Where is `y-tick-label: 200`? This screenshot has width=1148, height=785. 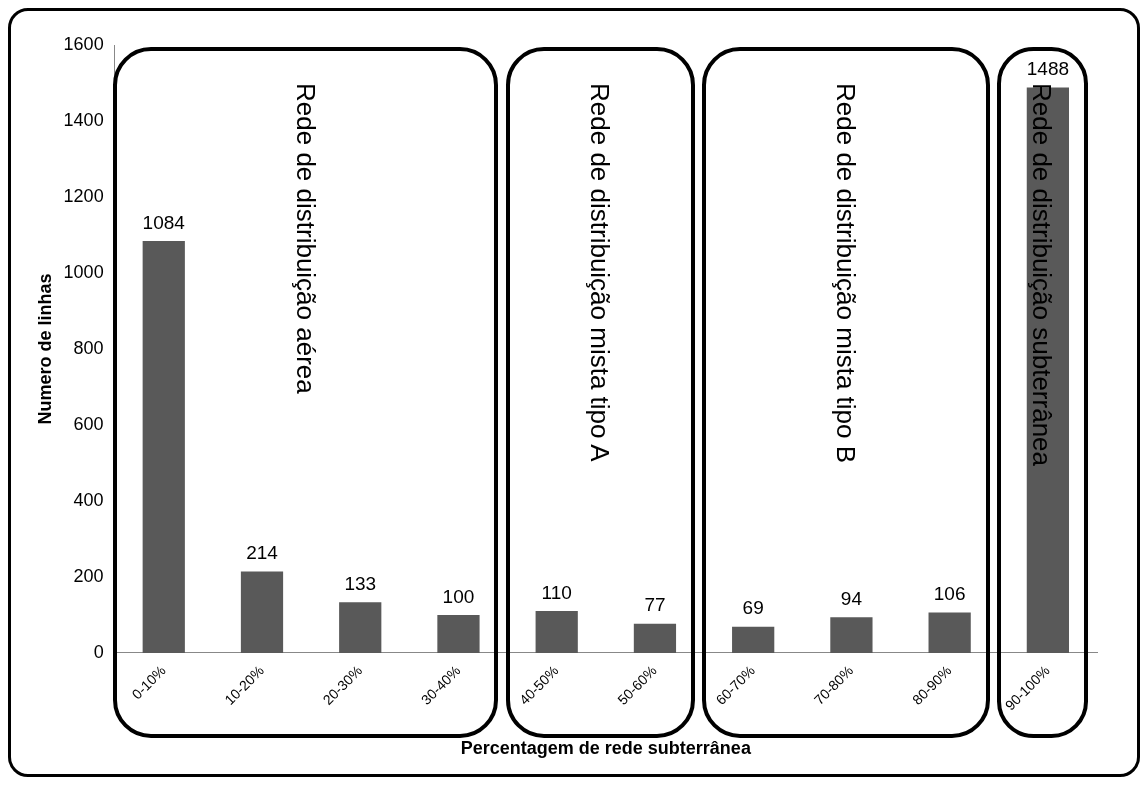
y-tick-label: 200 is located at coordinates (88, 575).